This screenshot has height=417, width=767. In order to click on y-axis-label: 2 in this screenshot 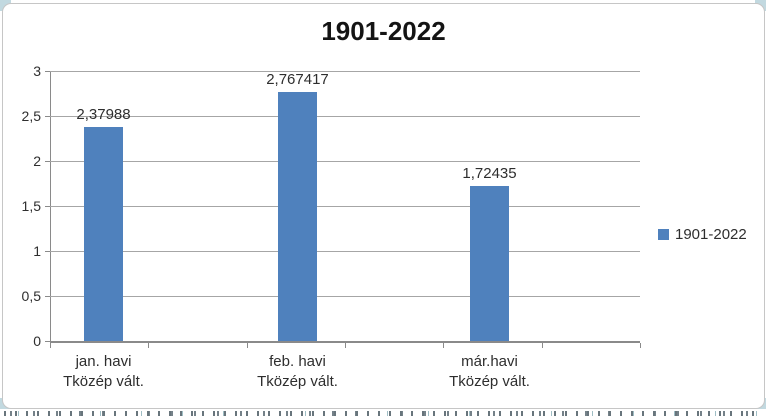, I will do `click(37, 161)`.